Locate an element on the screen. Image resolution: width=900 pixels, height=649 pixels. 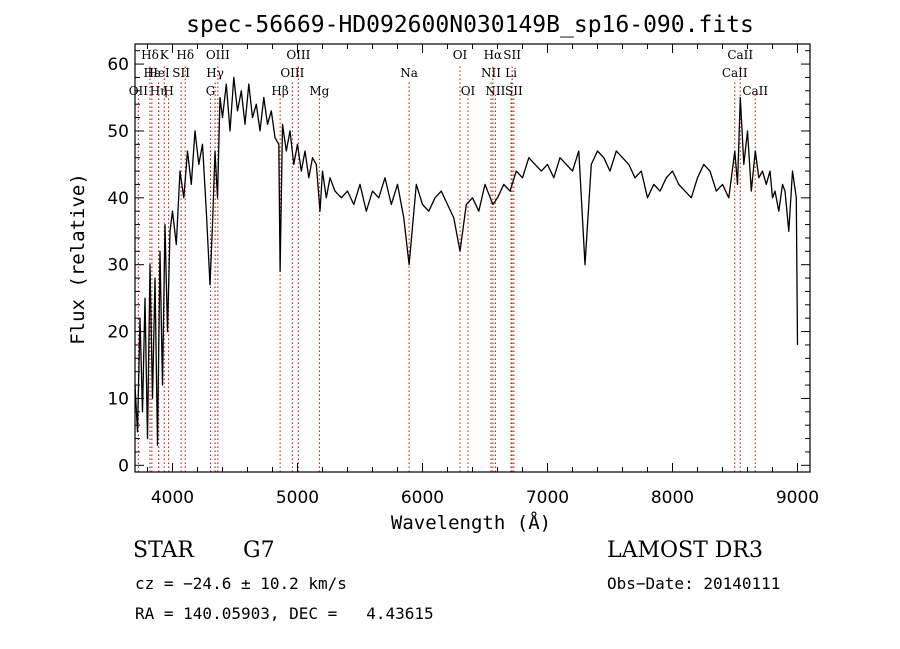
observation-date: Obs−Date: 20140111 is located at coordinates (694, 583).